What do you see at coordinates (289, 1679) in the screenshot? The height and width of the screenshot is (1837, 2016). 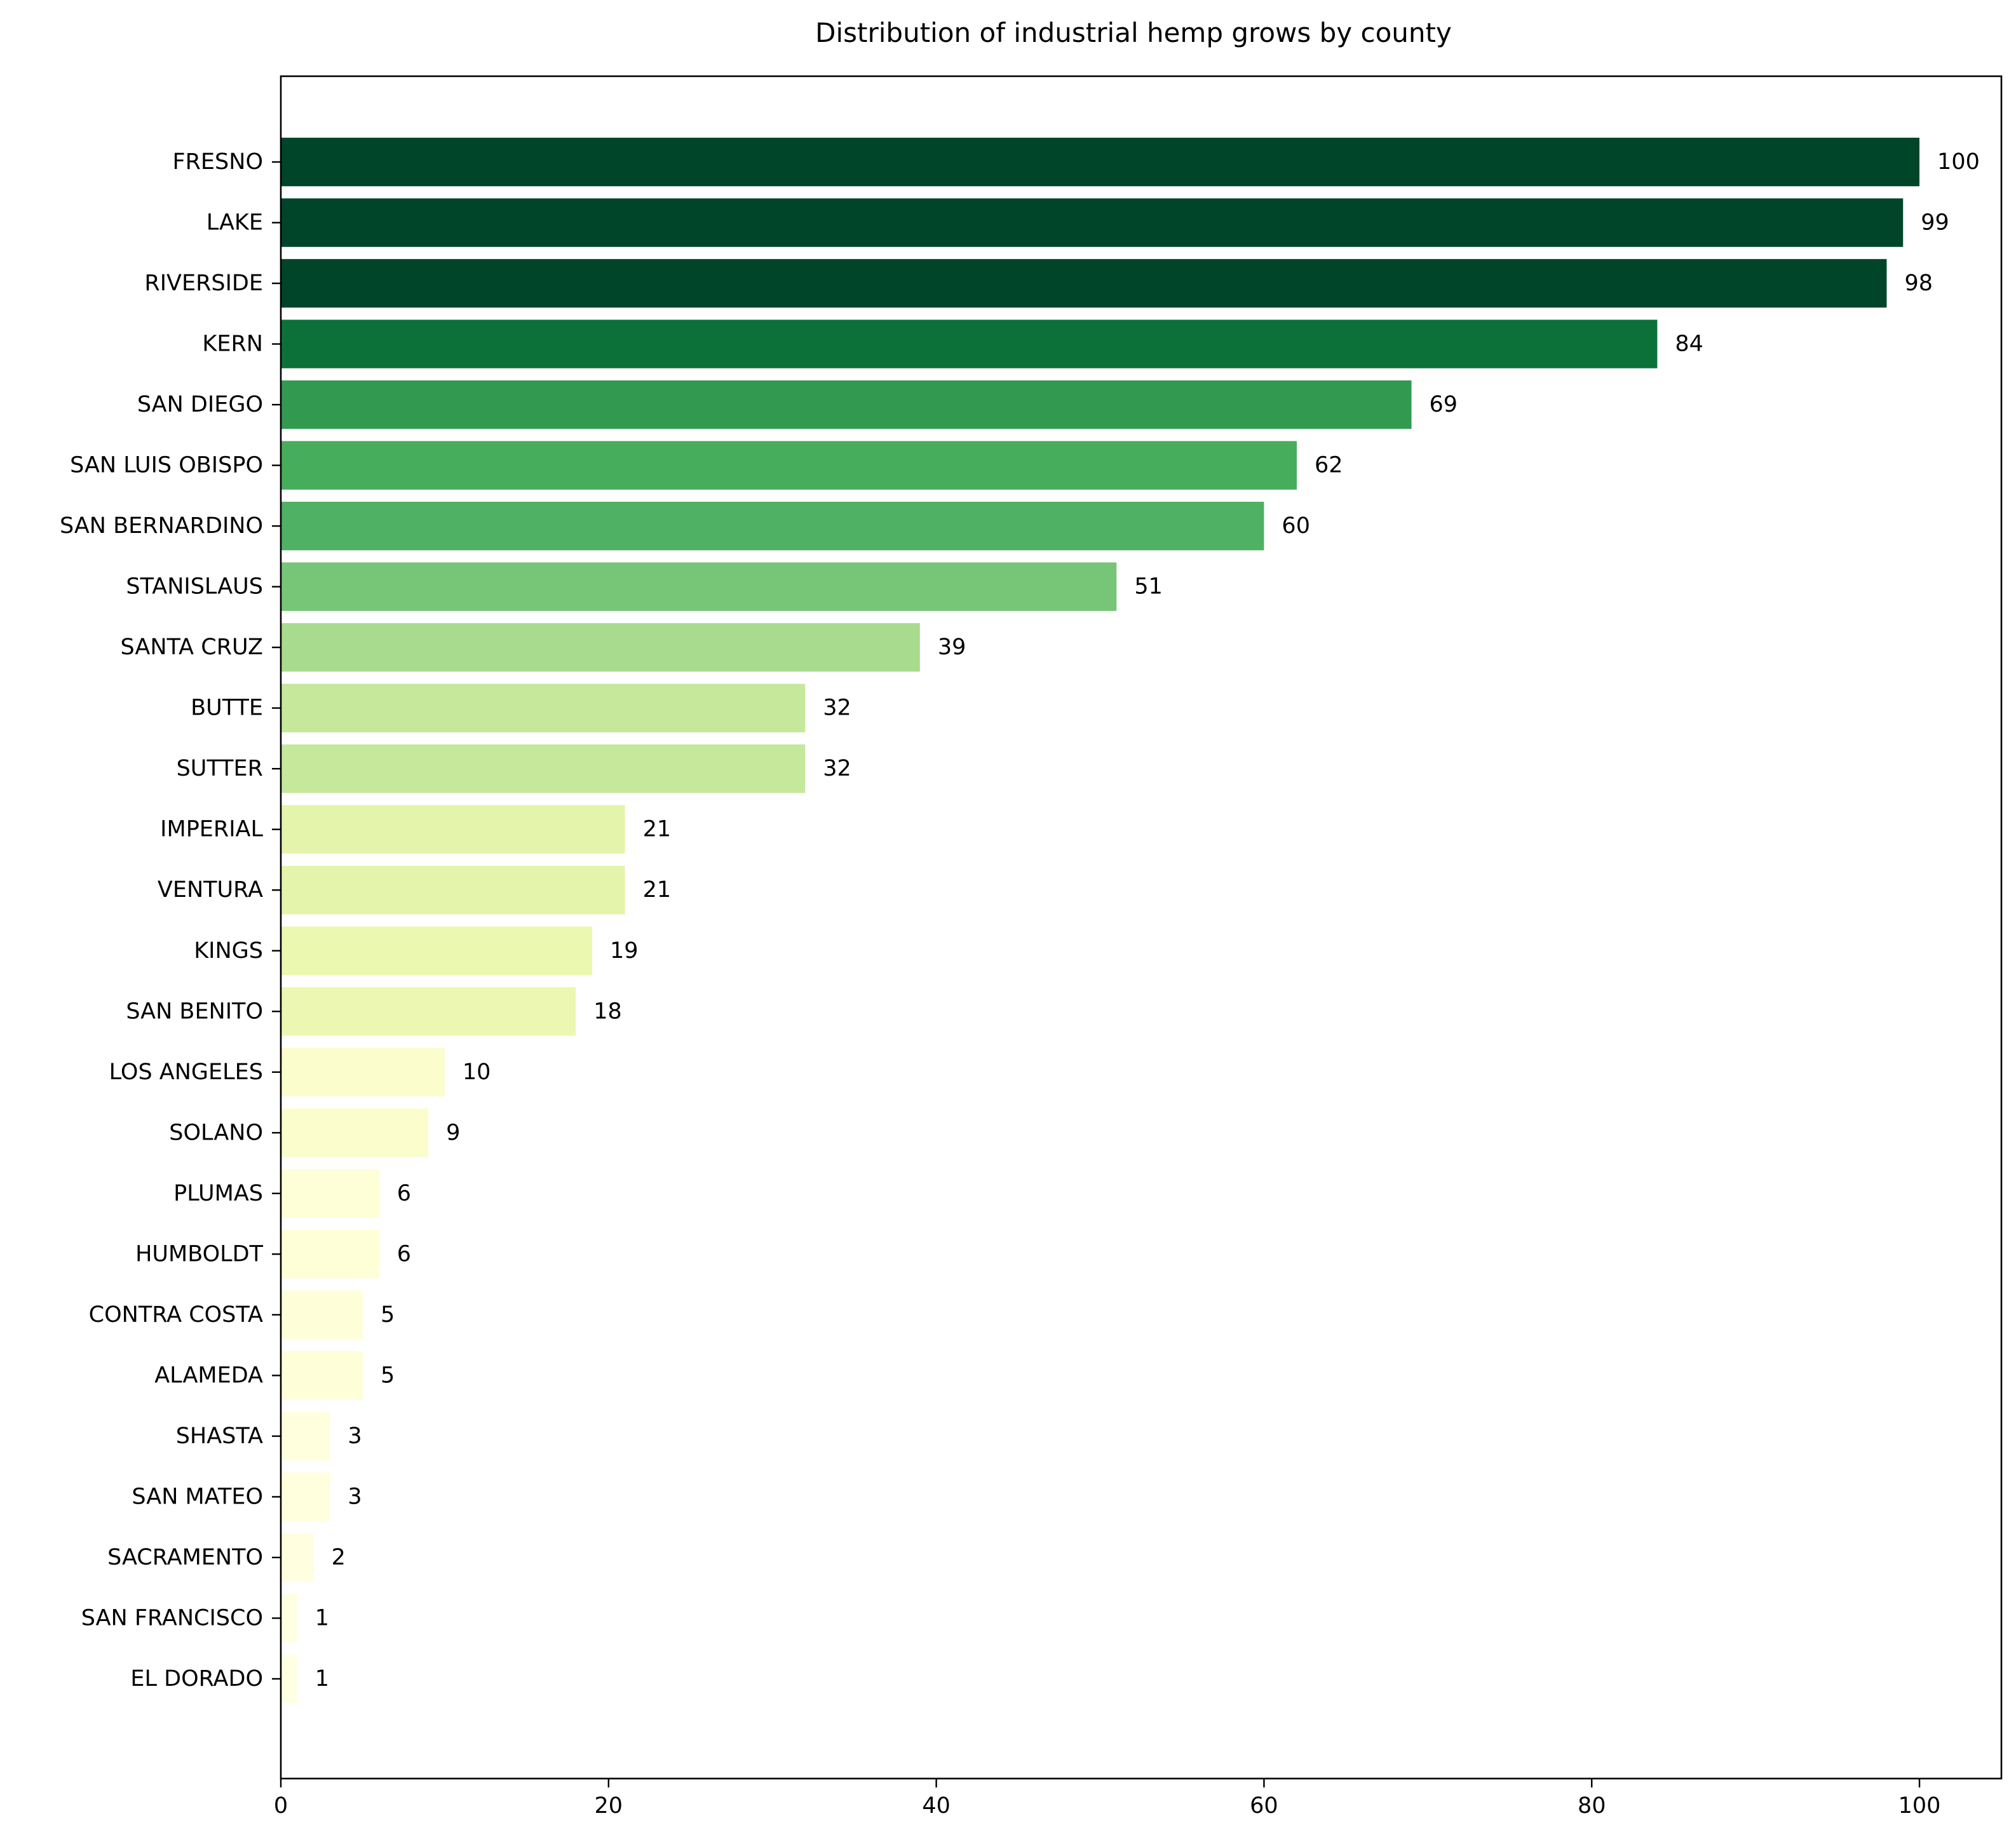 I see `bar-el-dorado` at bounding box center [289, 1679].